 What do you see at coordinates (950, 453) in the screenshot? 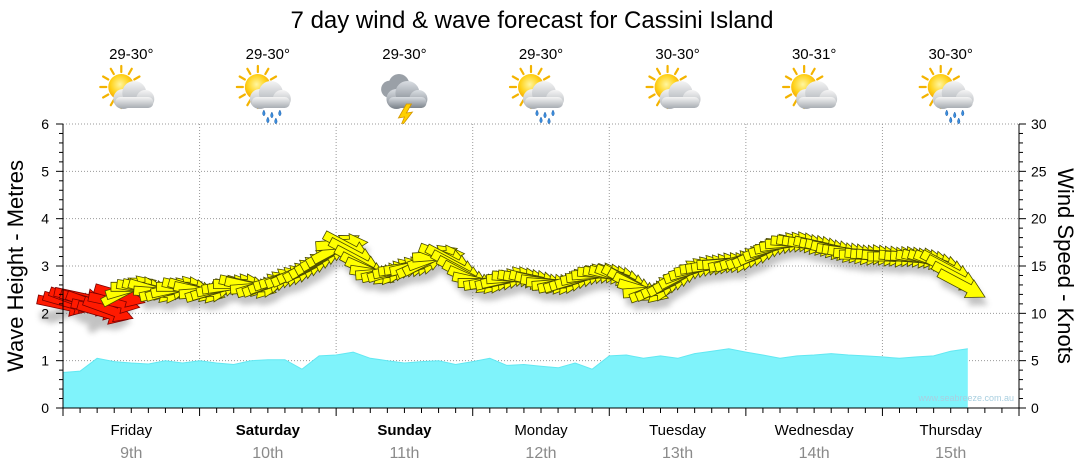
I see `x-axis-date: 15th` at bounding box center [950, 453].